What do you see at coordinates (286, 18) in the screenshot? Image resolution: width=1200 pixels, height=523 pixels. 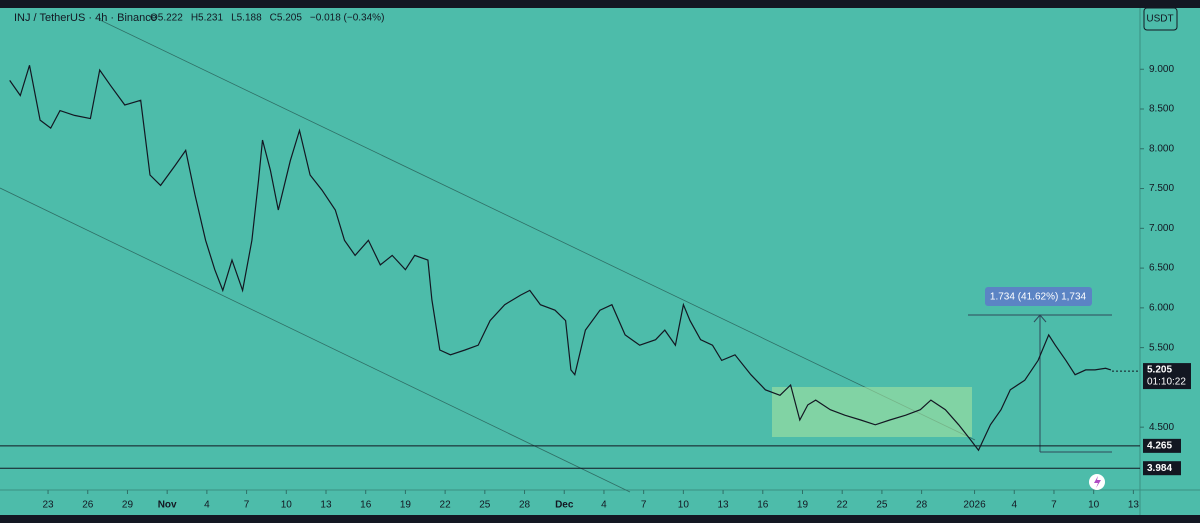 I see `ohlc-value: C5.205` at bounding box center [286, 18].